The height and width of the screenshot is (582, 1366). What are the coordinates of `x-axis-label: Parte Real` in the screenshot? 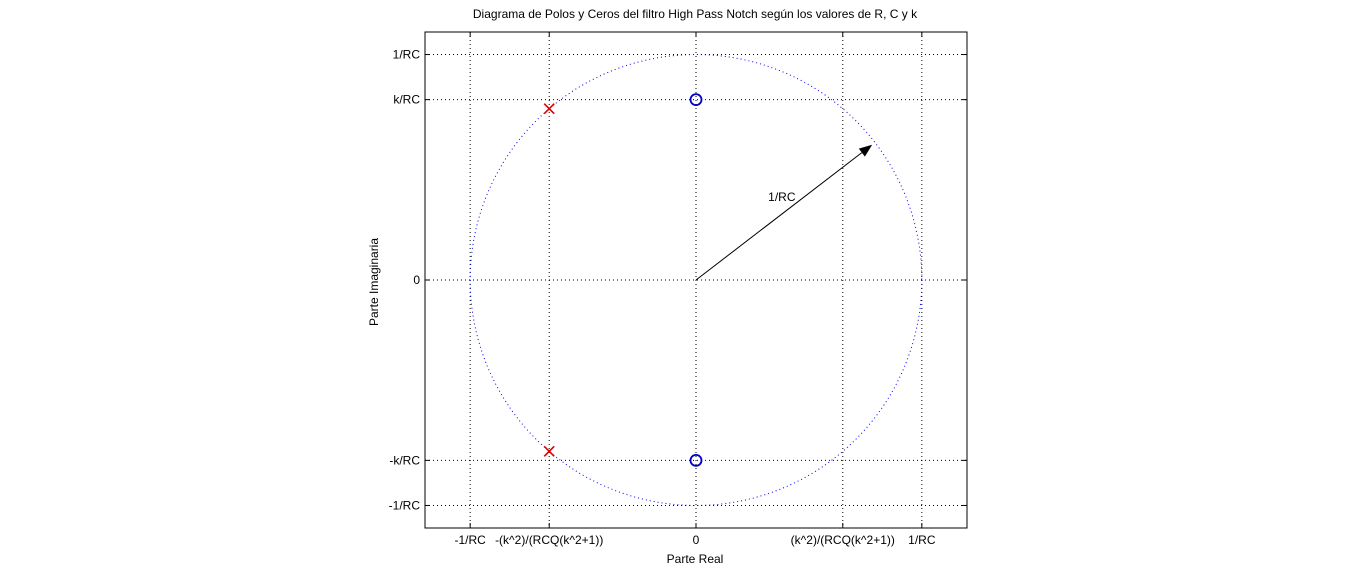 It's located at (695, 559).